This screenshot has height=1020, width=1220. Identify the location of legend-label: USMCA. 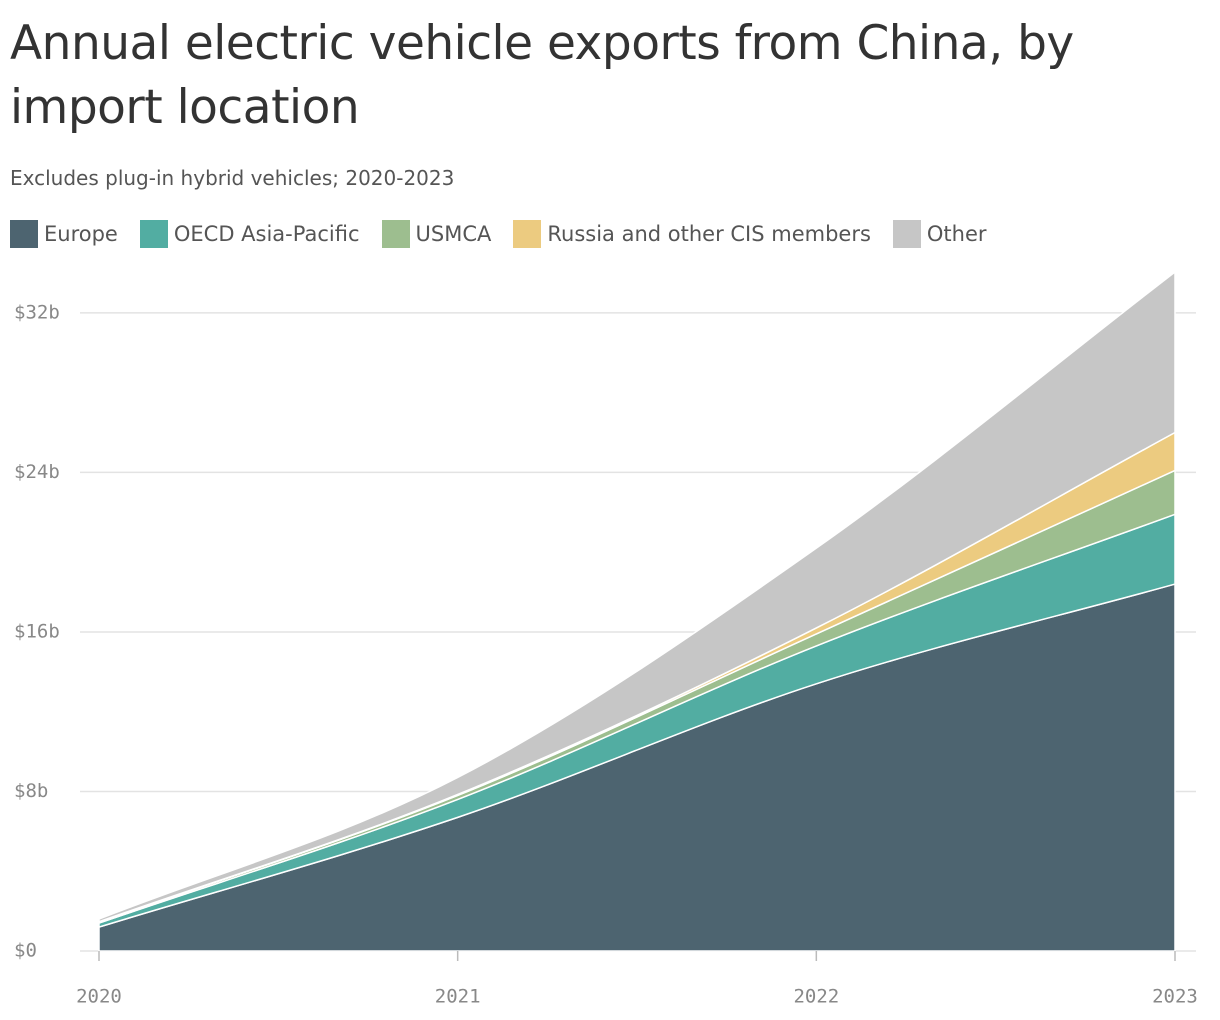
(453, 234).